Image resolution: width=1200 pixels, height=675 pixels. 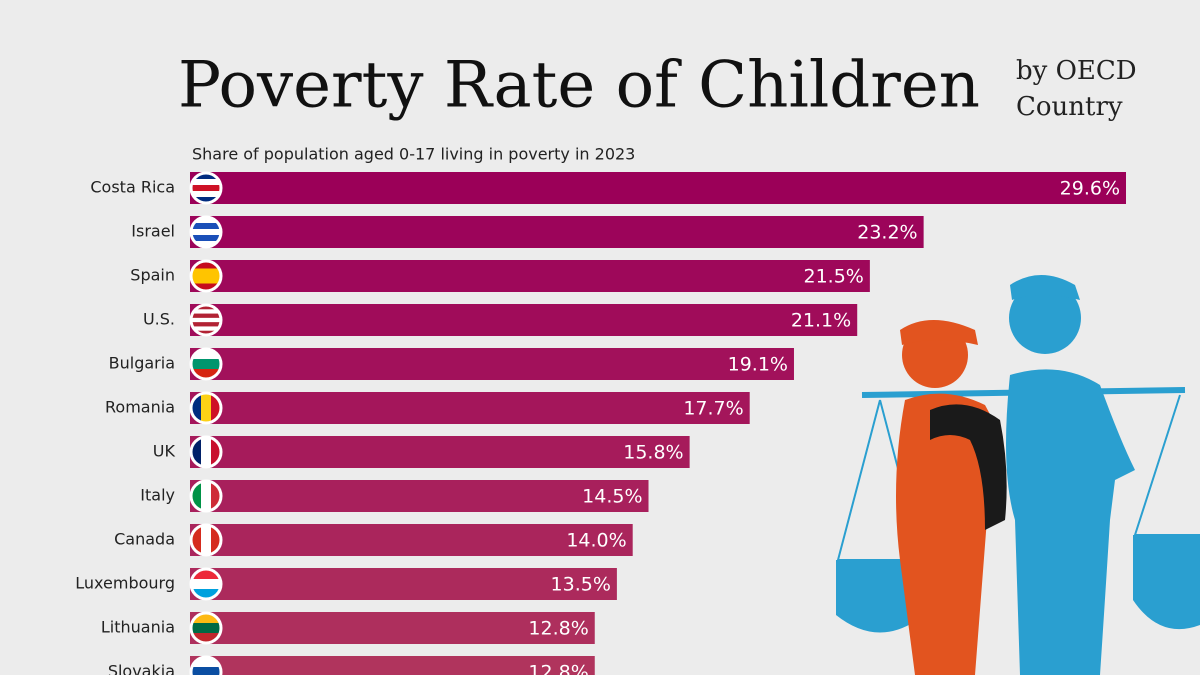 What do you see at coordinates (1076, 71) in the screenshot?
I see `title-side: by OECD` at bounding box center [1076, 71].